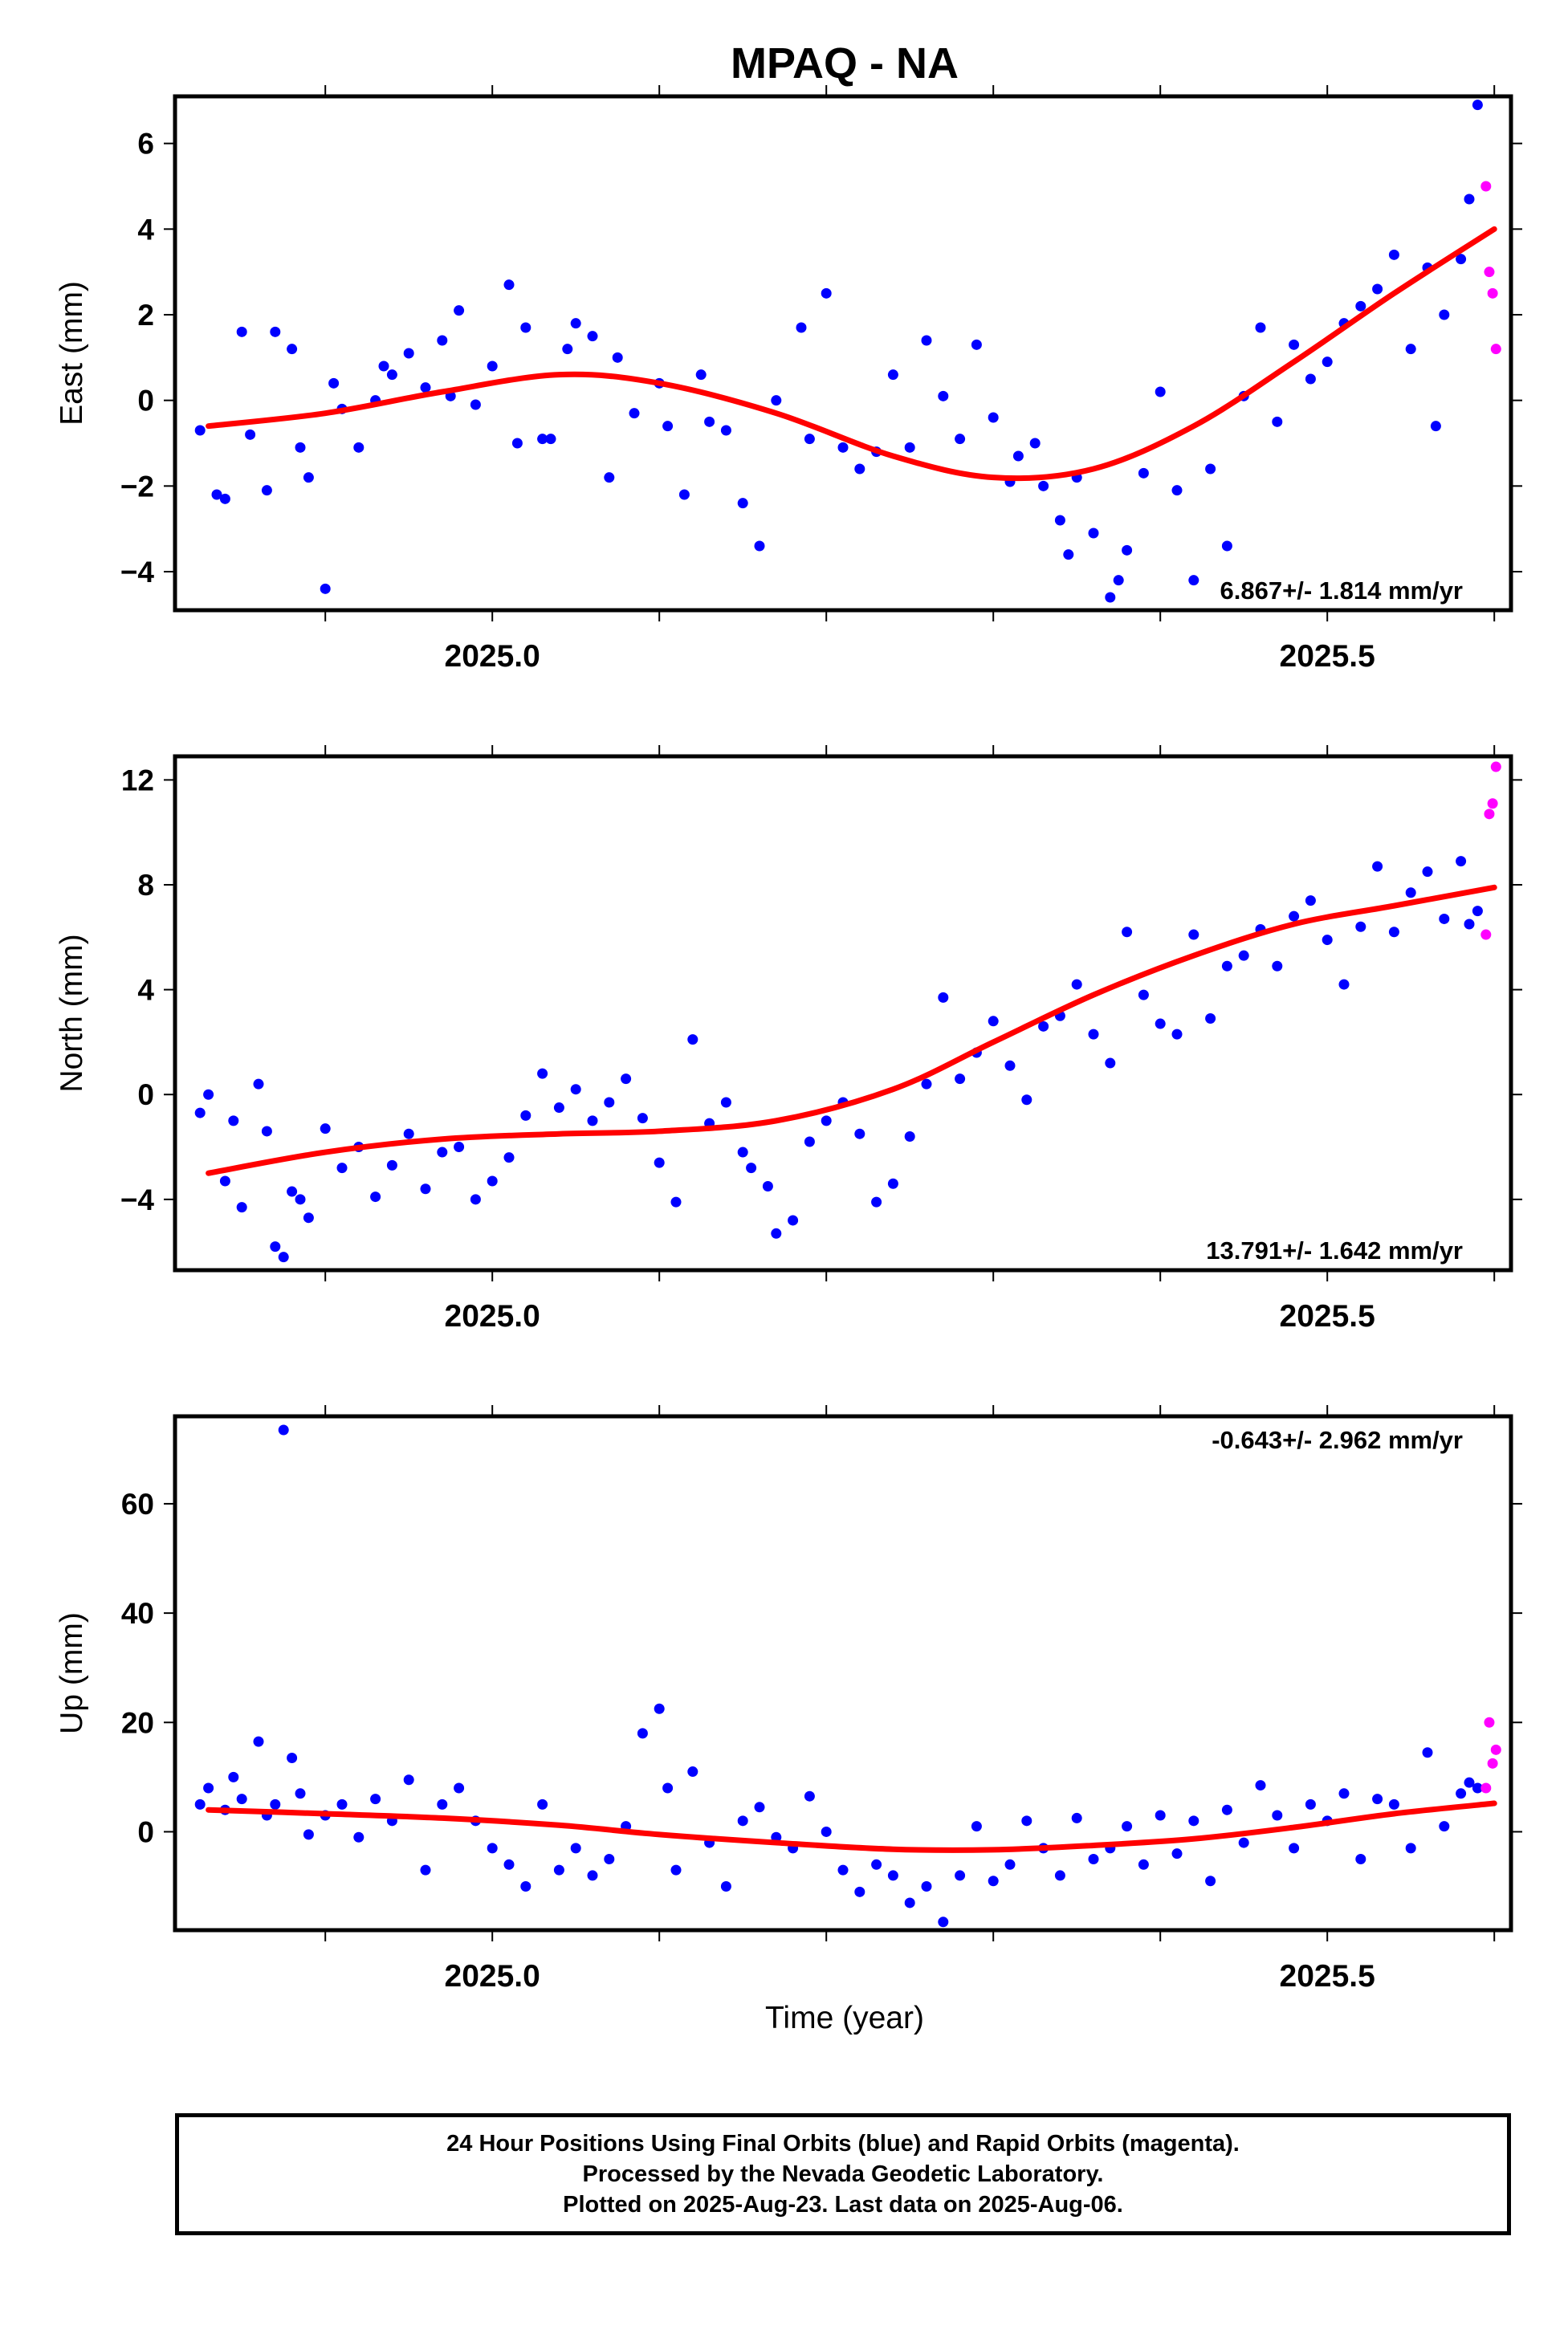 This screenshot has height=2330, width=1568. What do you see at coordinates (845, 63) in the screenshot?
I see `chart-title: MPAQ - NA` at bounding box center [845, 63].